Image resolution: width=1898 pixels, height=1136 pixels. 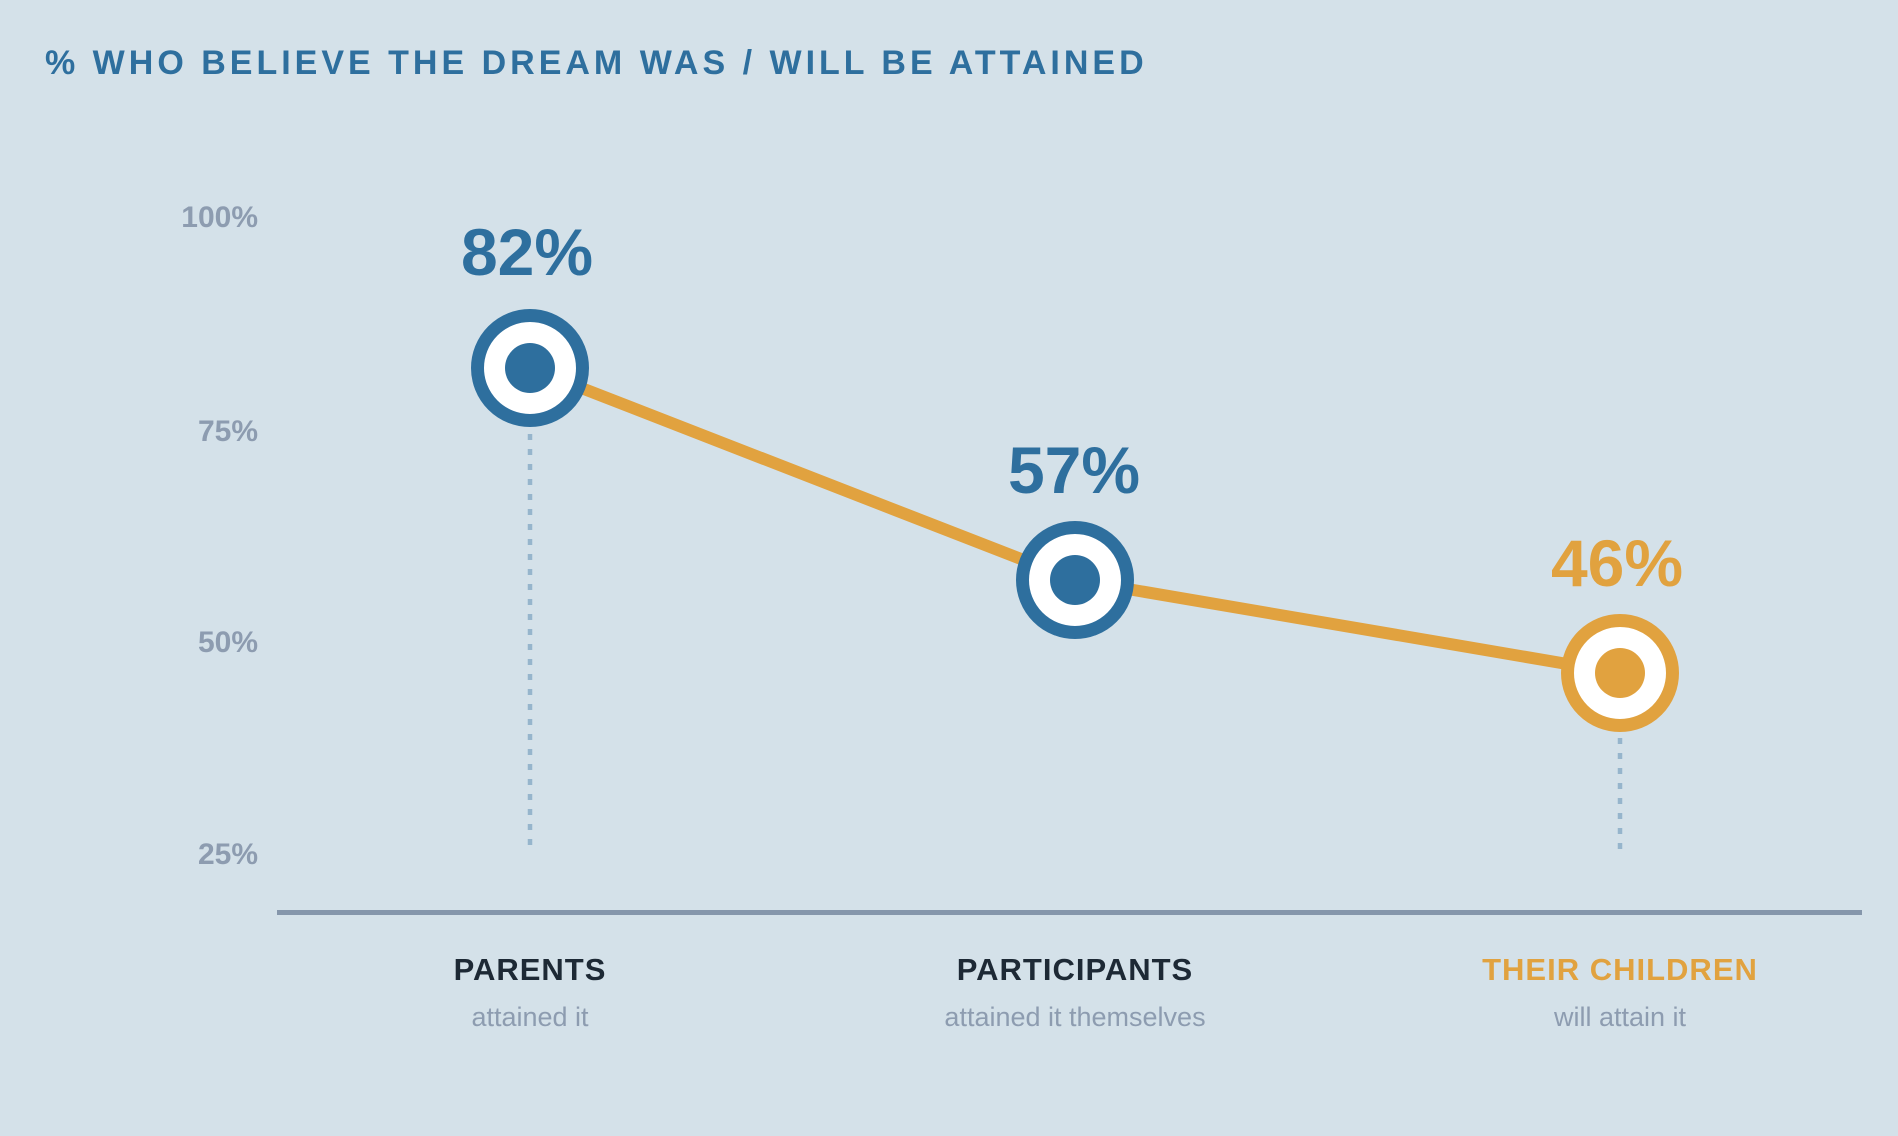 I want to click on category-label-children: THEIR CHILDREN, so click(x=1620, y=969).